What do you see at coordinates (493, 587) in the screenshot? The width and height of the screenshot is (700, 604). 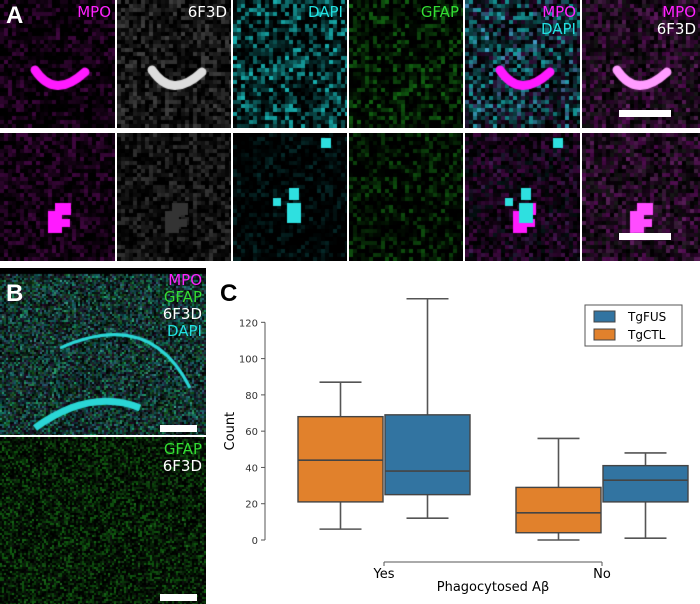 I see `x-axis-label: Phagocytosed Aβ` at bounding box center [493, 587].